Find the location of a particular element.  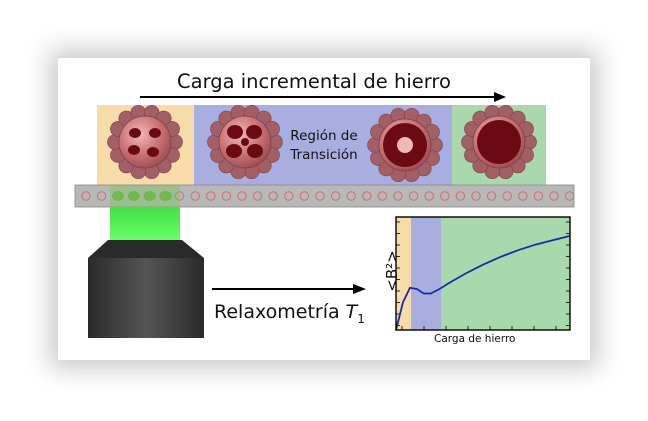

beam-overlay is located at coordinates (145, 196).